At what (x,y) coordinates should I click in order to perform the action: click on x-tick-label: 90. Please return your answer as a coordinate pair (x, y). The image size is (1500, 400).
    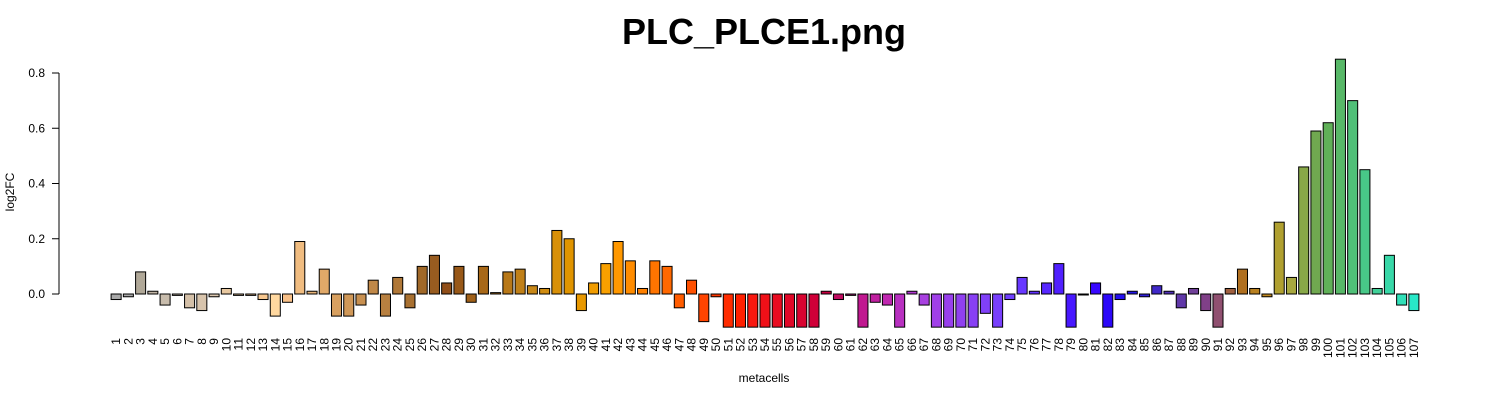
    Looking at the image, I should click on (1206, 345).